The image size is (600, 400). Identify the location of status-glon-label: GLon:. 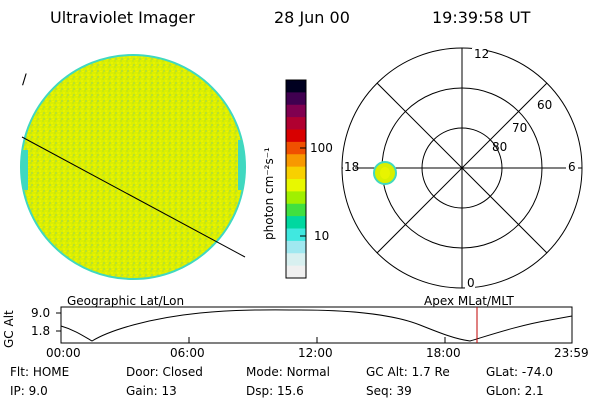
(503, 391).